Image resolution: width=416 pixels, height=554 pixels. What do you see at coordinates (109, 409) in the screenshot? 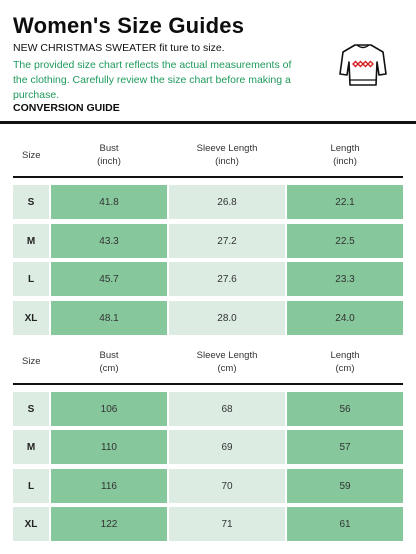
I see `bust-cell: 106` at bounding box center [109, 409].